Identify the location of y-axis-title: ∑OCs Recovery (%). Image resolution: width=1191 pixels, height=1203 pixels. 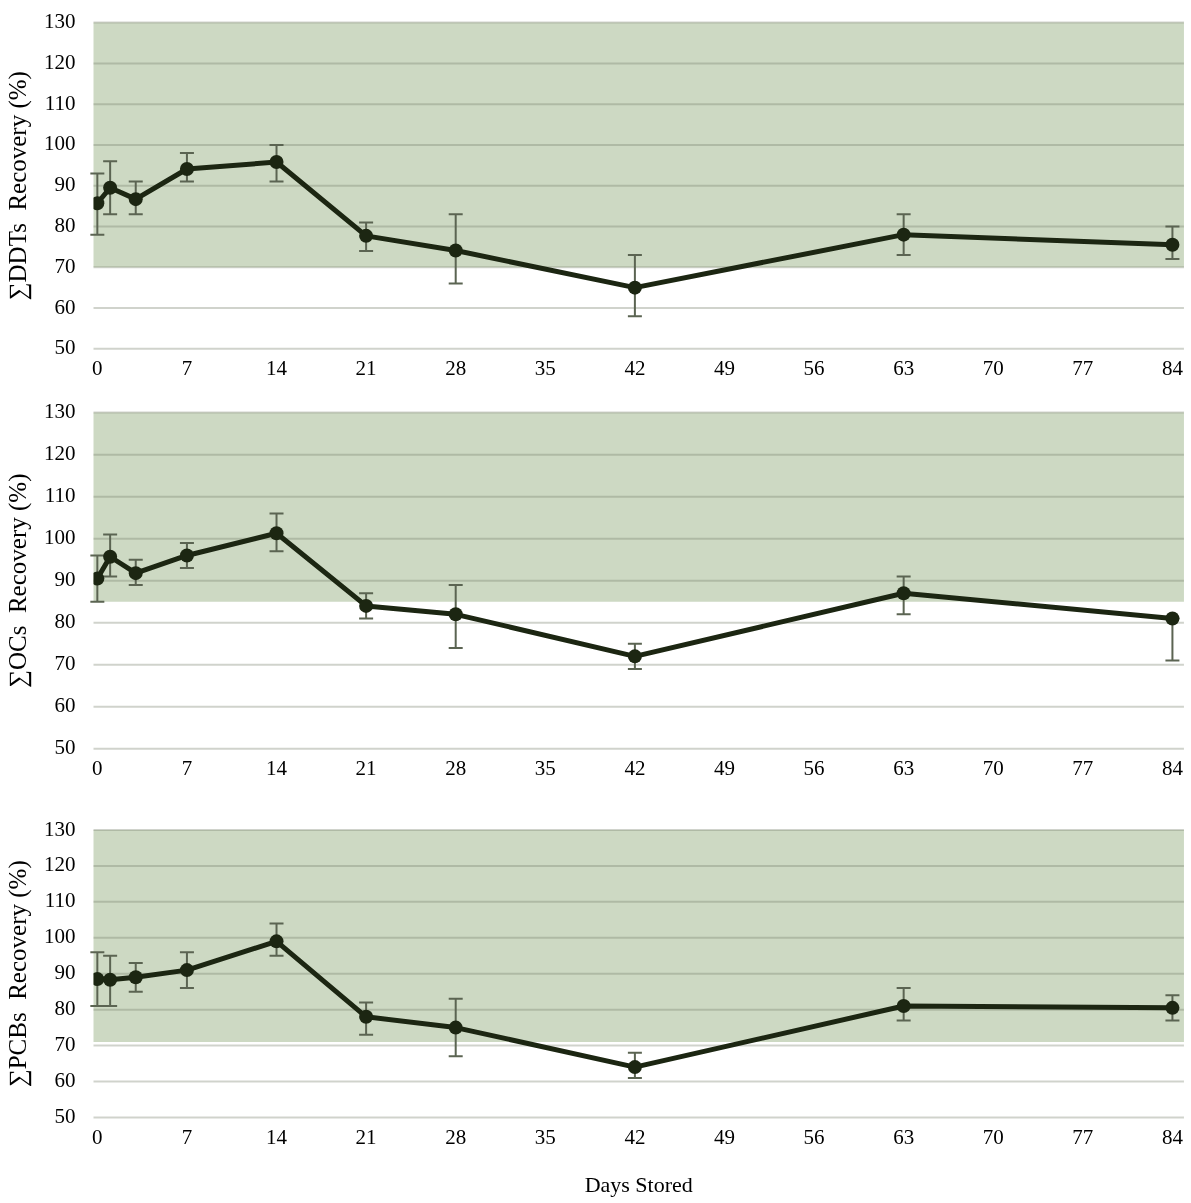
(17, 580).